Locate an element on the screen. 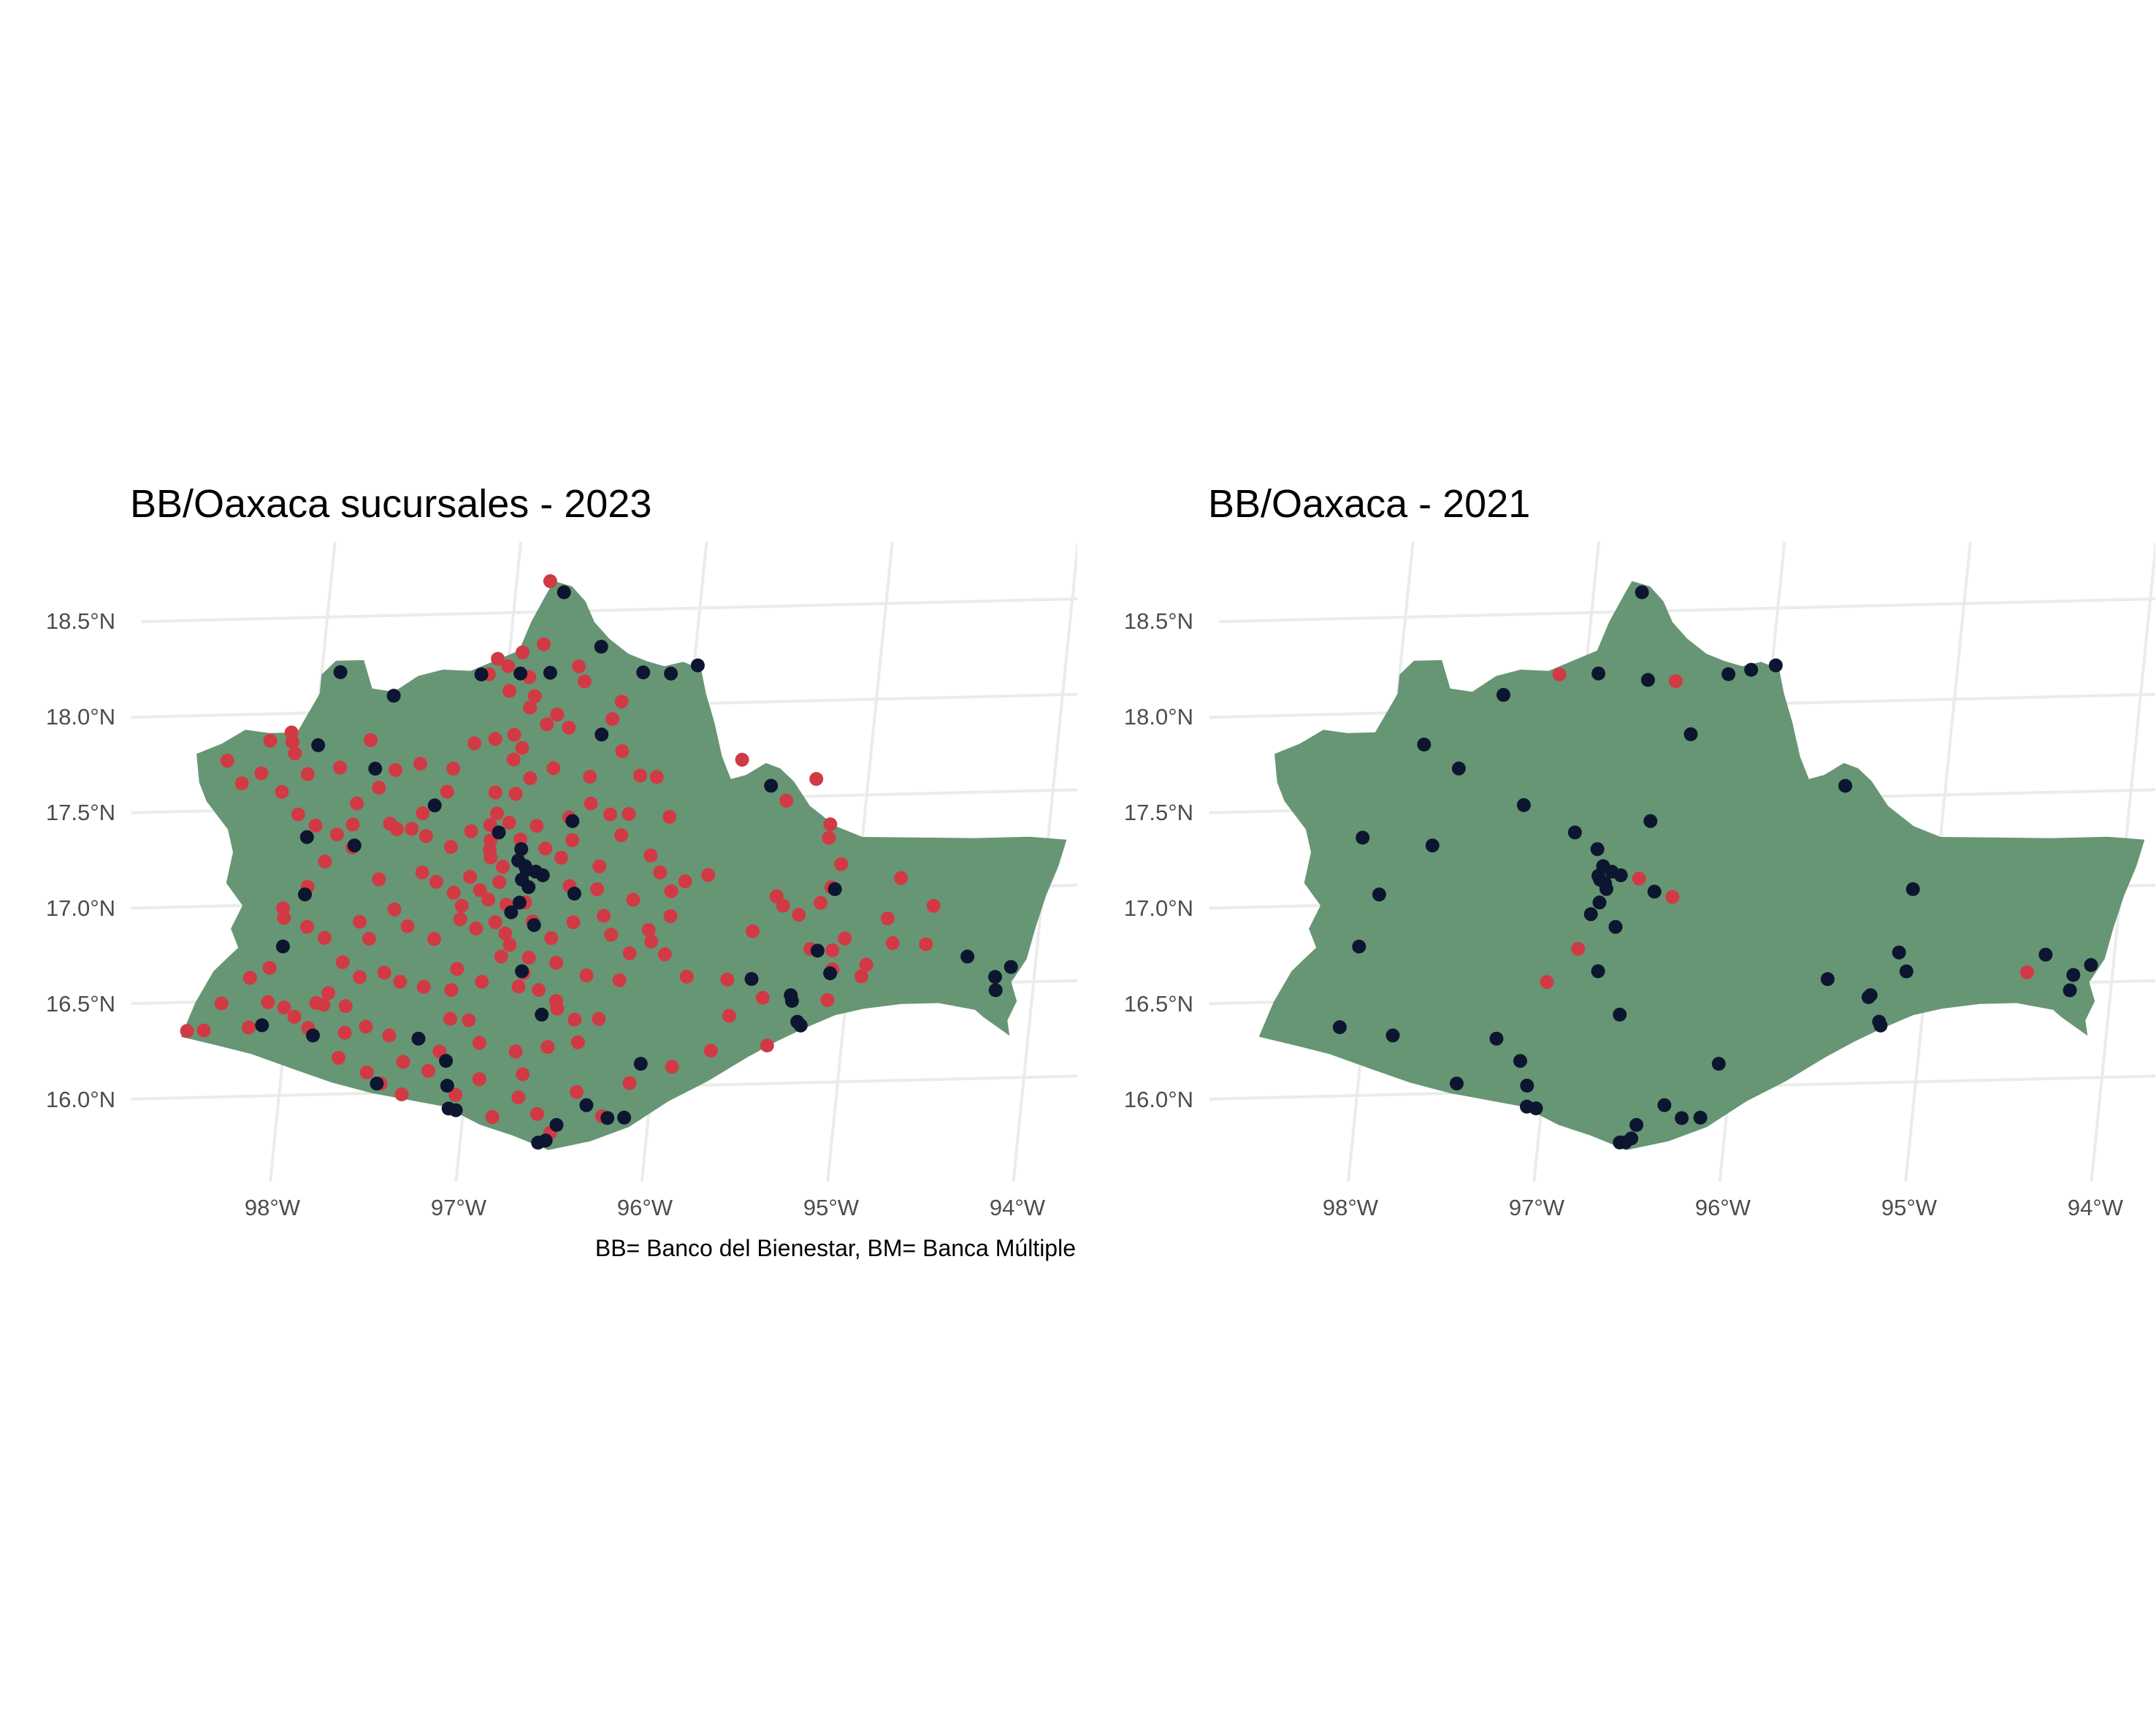 Image resolution: width=2156 pixels, height=1725 pixels. longitude-tick-label: 94°W is located at coordinates (1018, 1207).